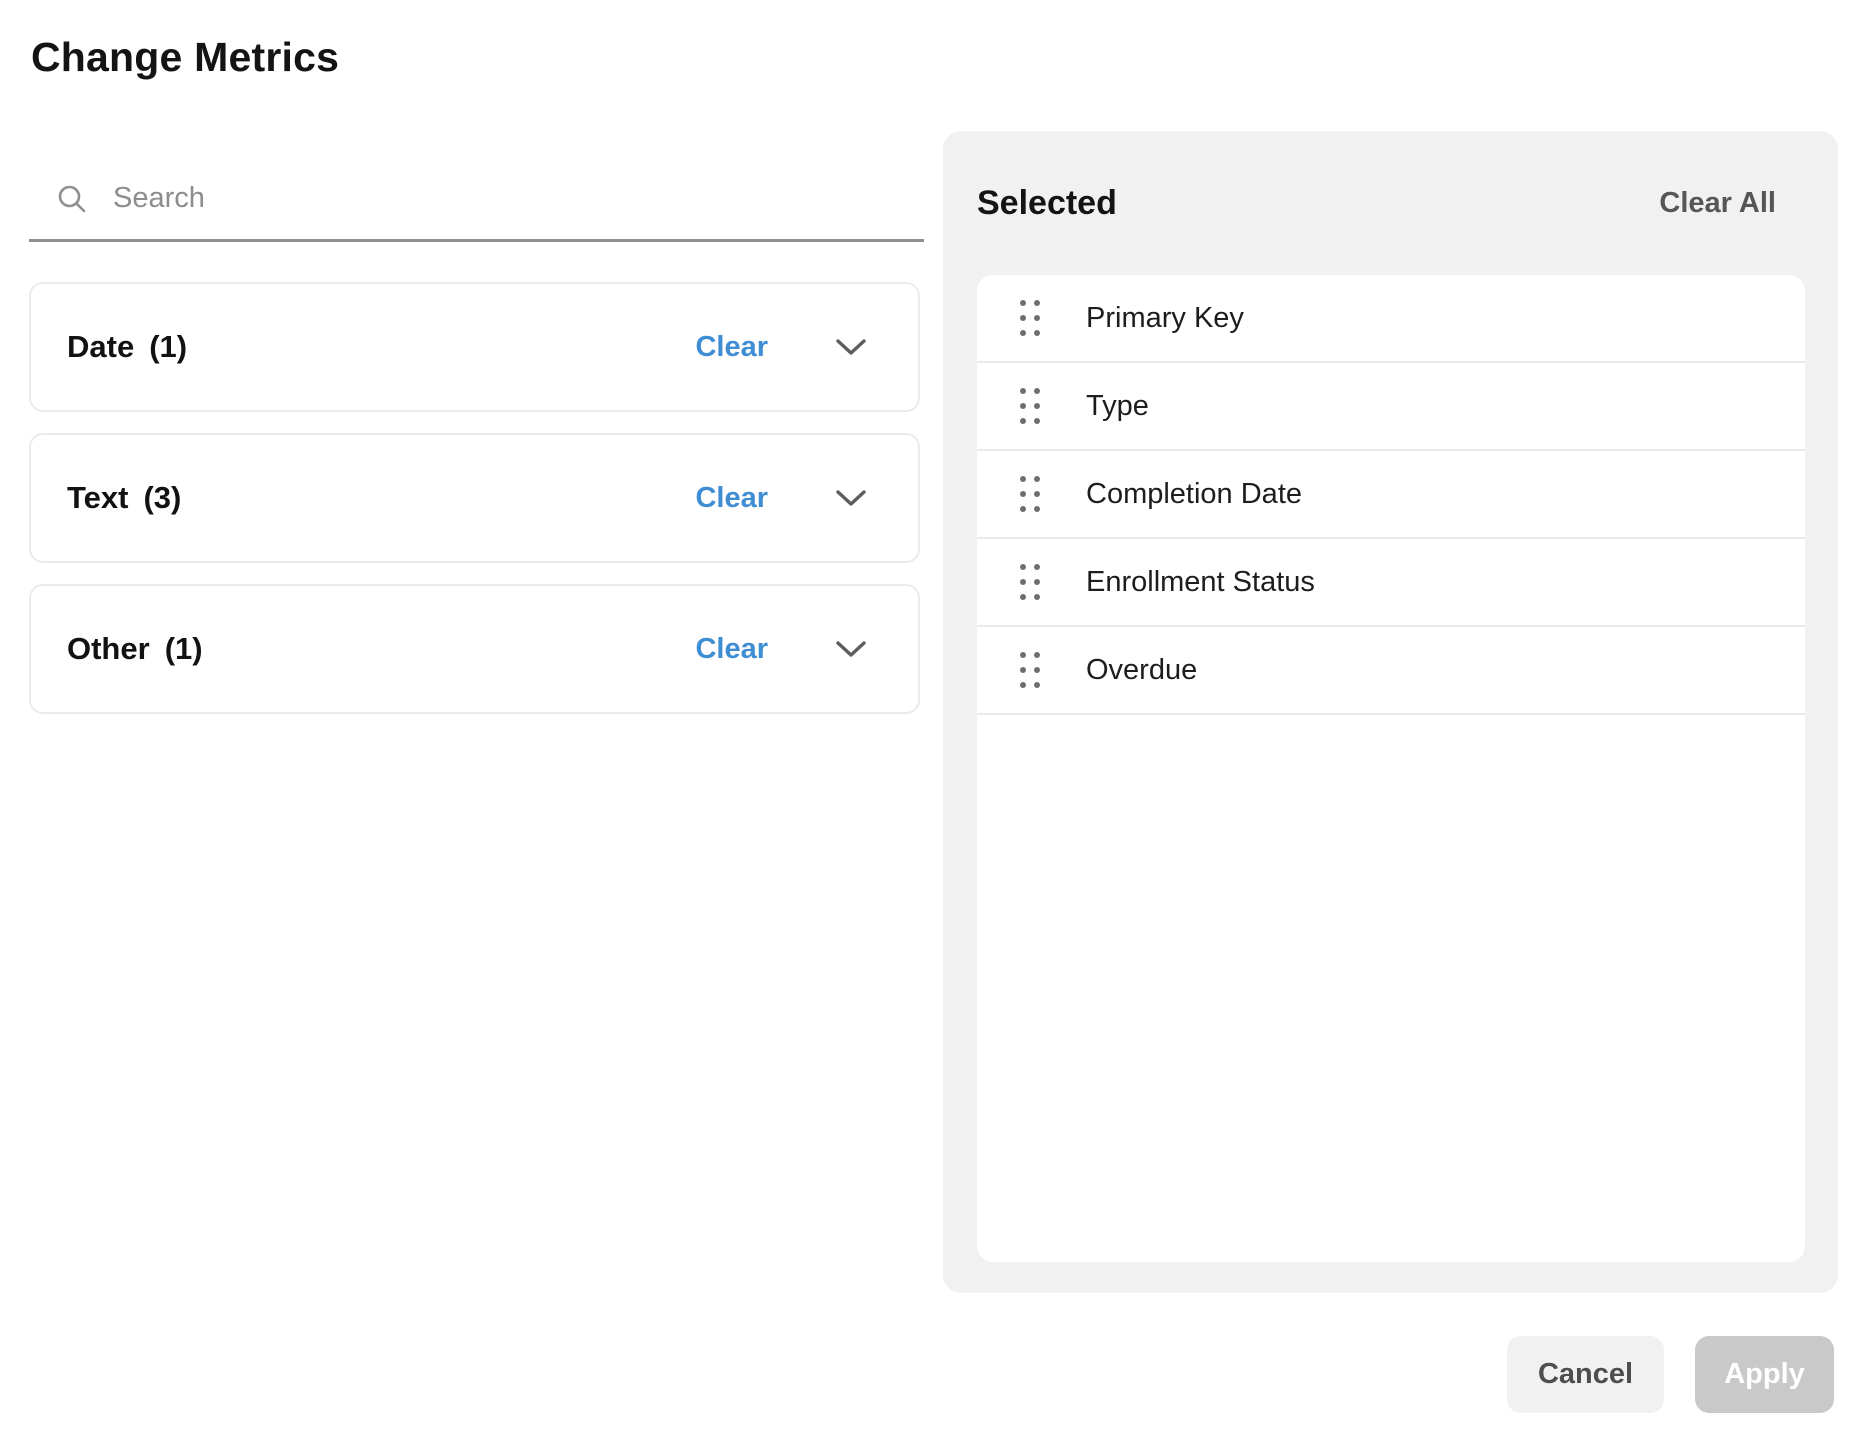  What do you see at coordinates (474, 649) in the screenshot?
I see `category-card-other: Other (1) Clear` at bounding box center [474, 649].